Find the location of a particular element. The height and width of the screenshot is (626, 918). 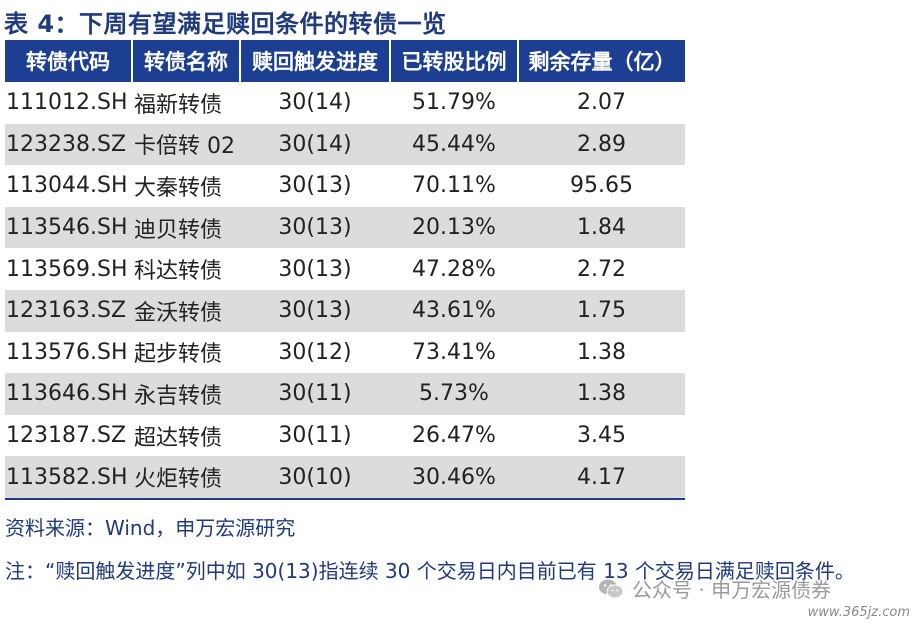

bond-name-cell: 超达转债 is located at coordinates (178, 438).